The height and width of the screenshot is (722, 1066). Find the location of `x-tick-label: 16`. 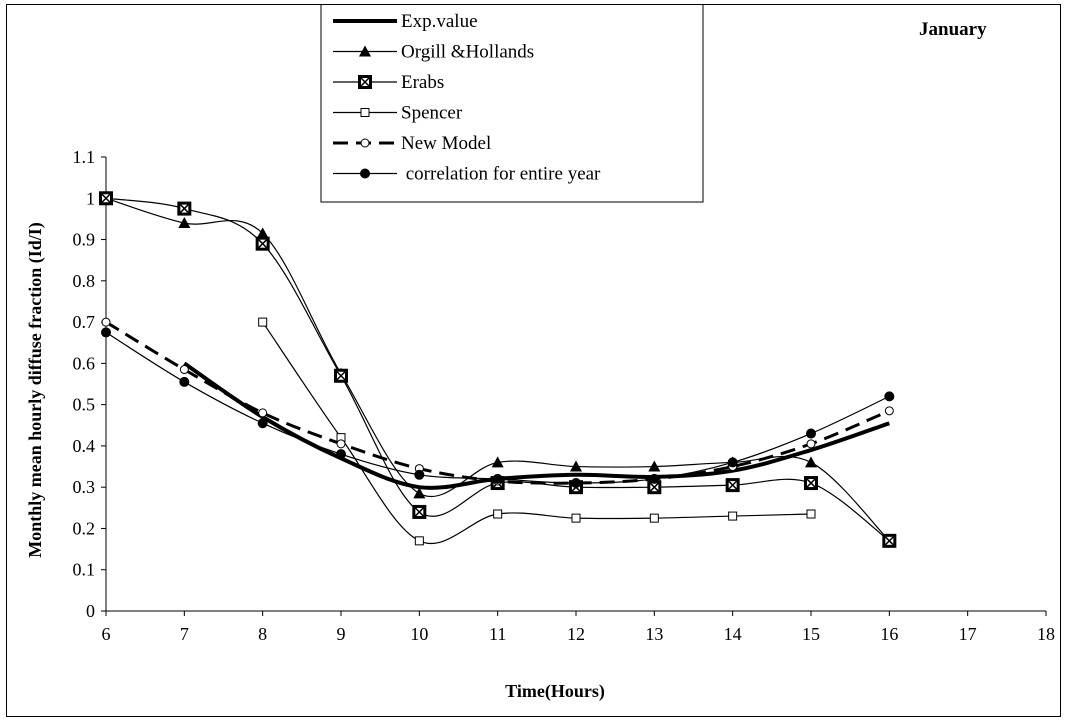

x-tick-label: 16 is located at coordinates (889, 634).